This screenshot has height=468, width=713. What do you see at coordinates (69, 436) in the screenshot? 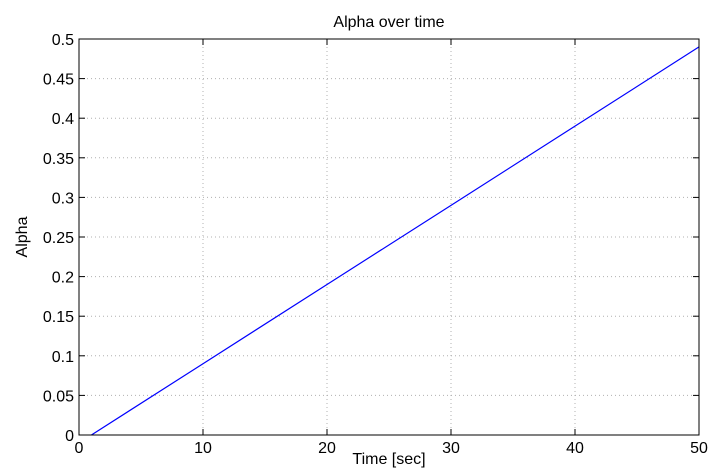
I see `y-tick-label: 0` at bounding box center [69, 436].